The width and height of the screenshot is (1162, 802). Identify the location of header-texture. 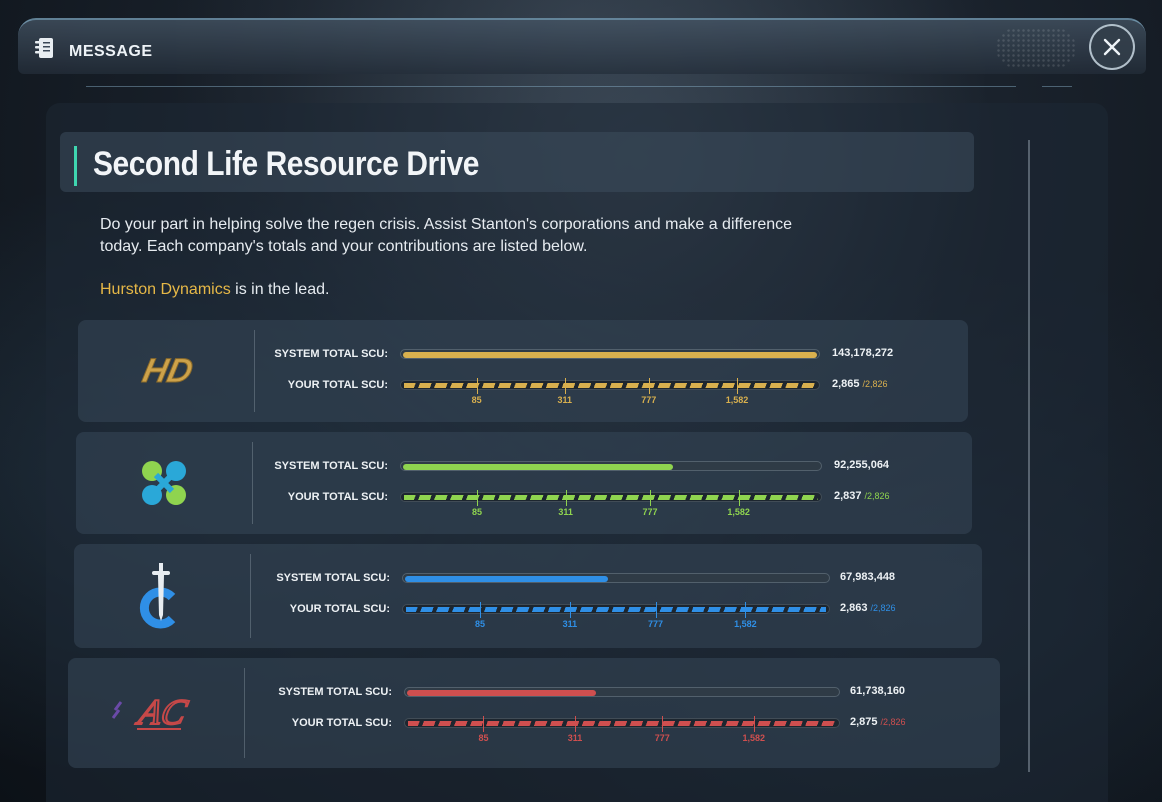
(1036, 48).